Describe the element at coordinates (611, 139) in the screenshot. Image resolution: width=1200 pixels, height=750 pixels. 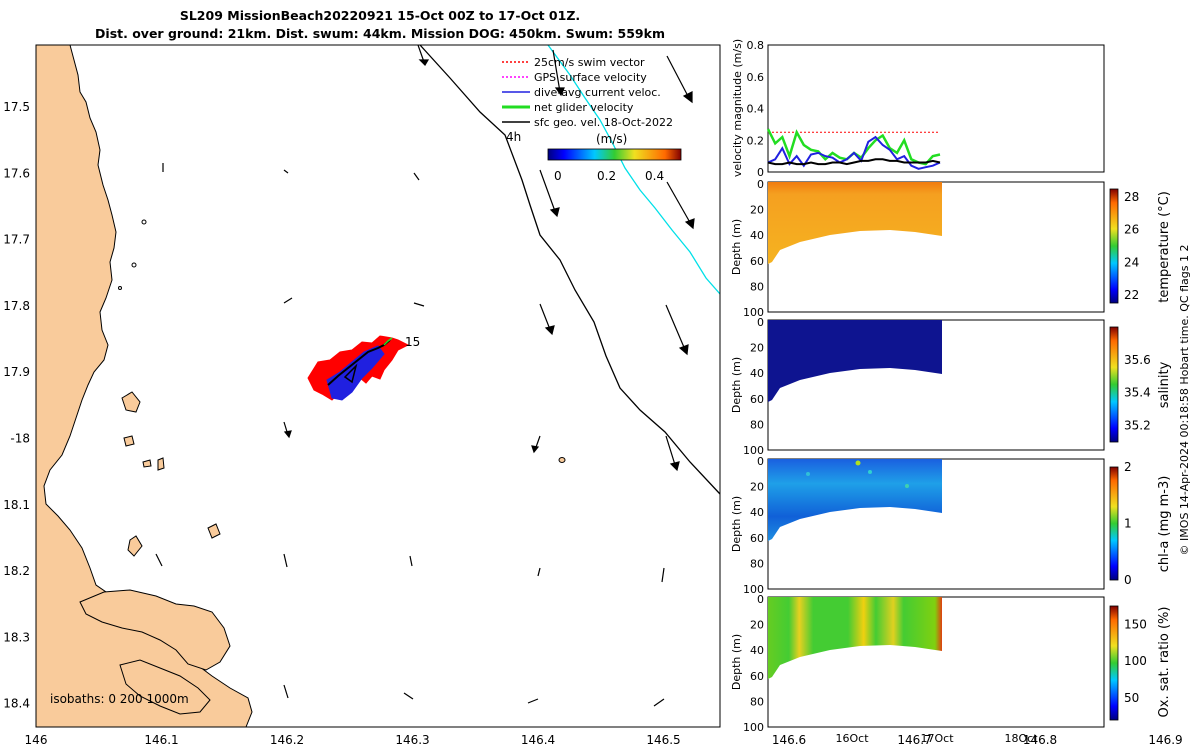
I see `colorbar-label: (m/s)` at that location.